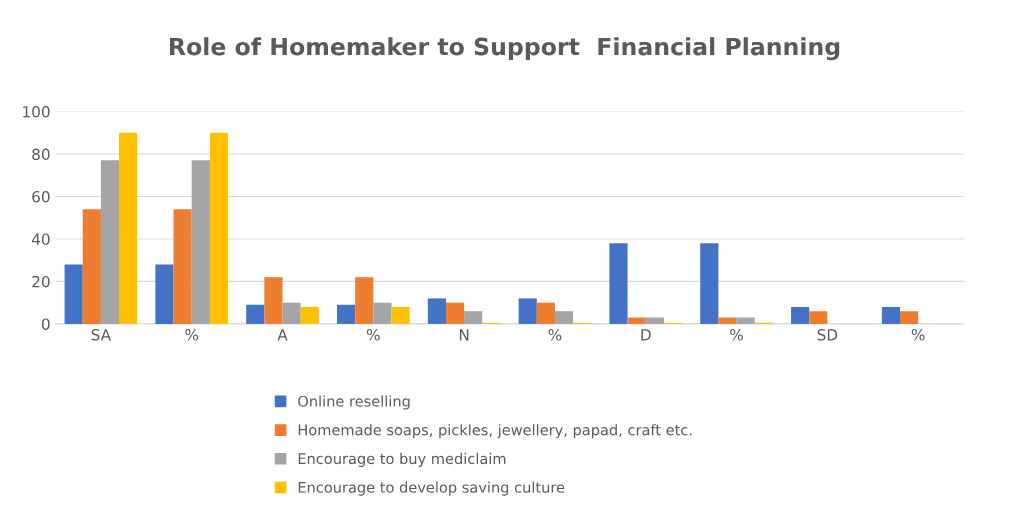  What do you see at coordinates (41, 154) in the screenshot?
I see `y-tick-label: 80` at bounding box center [41, 154].